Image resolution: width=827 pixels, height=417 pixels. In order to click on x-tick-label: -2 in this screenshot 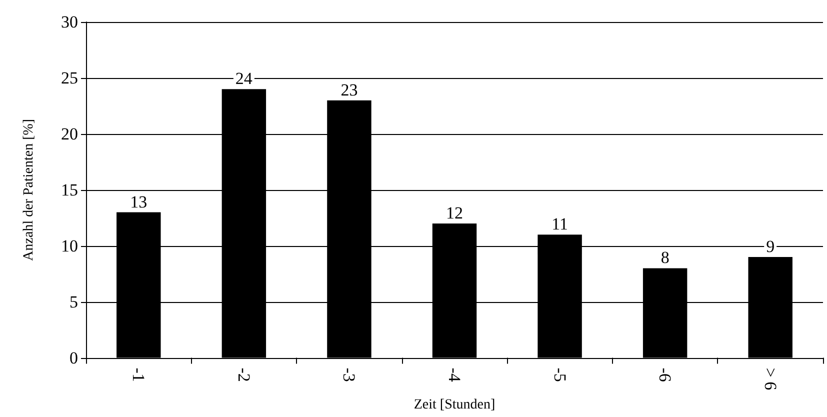, I will do `click(244, 375)`.